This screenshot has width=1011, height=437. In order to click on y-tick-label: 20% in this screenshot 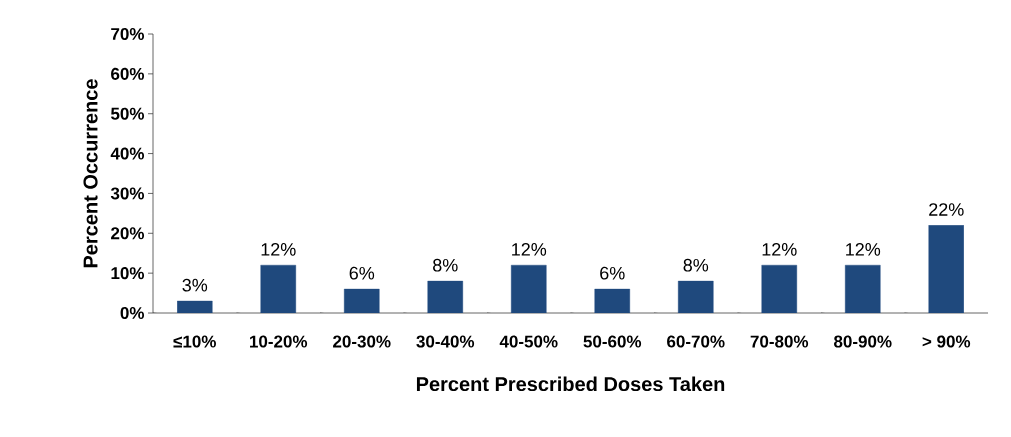, I will do `click(128, 233)`.